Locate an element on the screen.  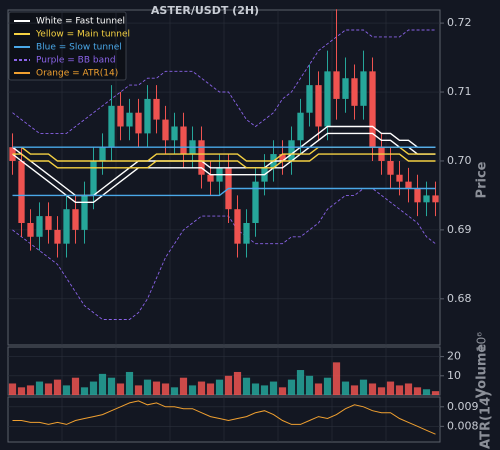
volume-axis-label: Volume is located at coordinates (482, 371).